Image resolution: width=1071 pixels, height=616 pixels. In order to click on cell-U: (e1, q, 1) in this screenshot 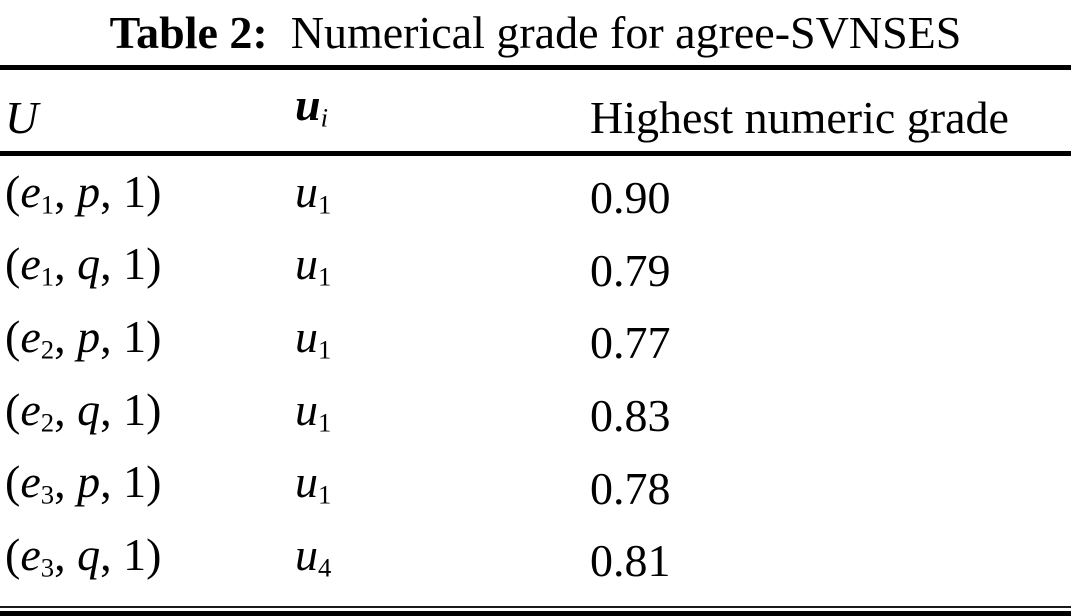, I will do `click(83, 265)`.